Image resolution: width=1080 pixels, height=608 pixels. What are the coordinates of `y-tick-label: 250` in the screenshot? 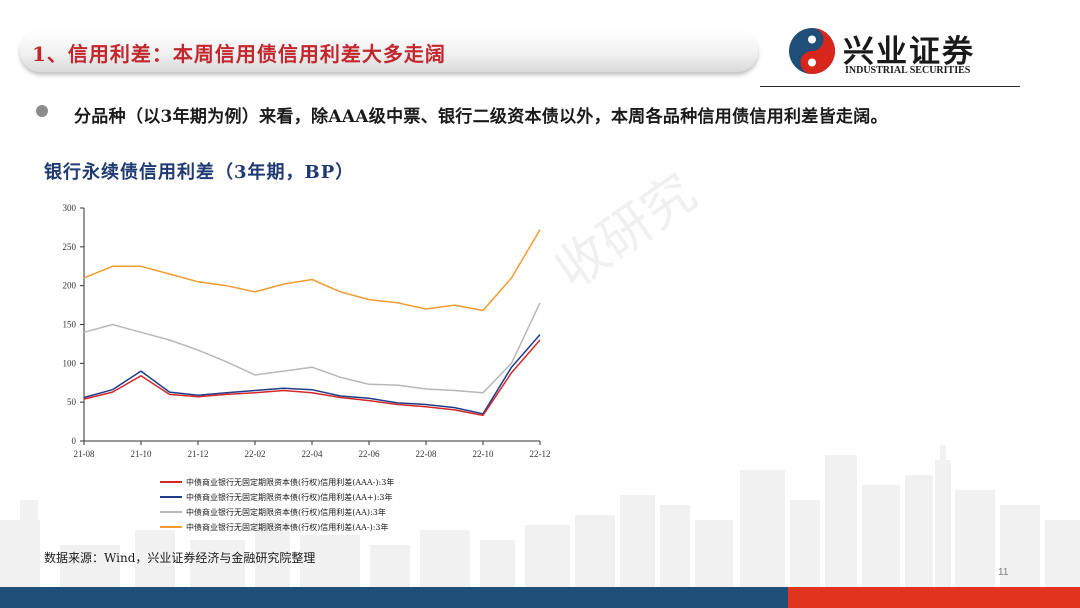 It's located at (70, 247).